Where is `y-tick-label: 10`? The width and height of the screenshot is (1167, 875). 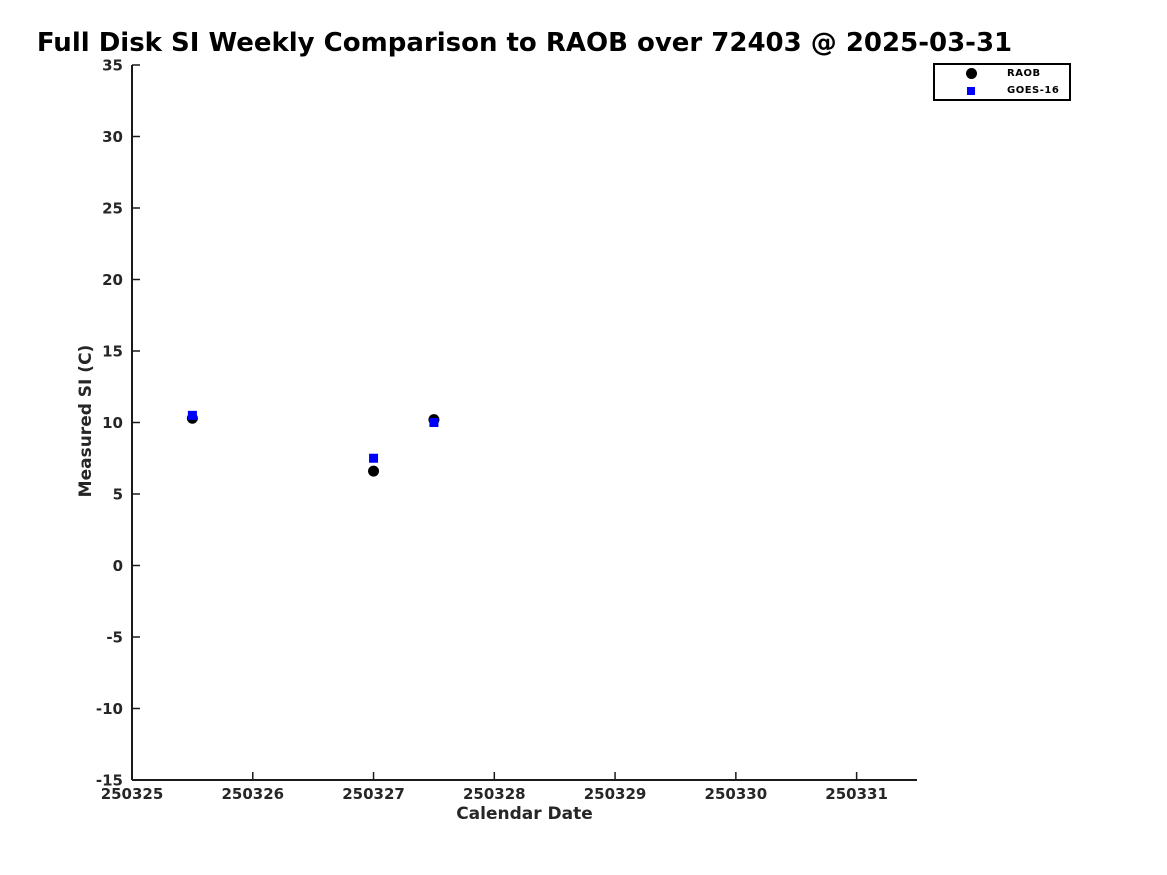
y-tick-label: 10 is located at coordinates (112, 423).